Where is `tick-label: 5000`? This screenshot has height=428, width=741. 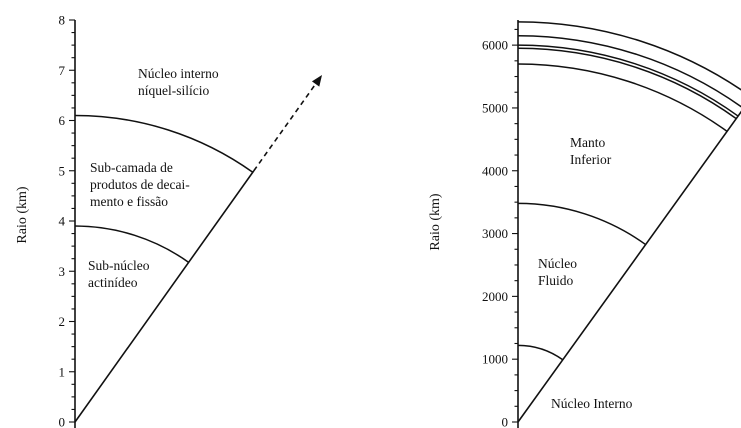
tick-label: 5000 is located at coordinates (495, 107).